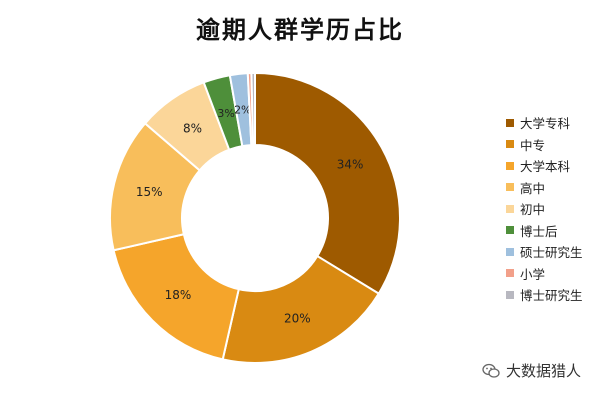 The image size is (600, 400). I want to click on watermark: 大数据猎人, so click(531, 370).